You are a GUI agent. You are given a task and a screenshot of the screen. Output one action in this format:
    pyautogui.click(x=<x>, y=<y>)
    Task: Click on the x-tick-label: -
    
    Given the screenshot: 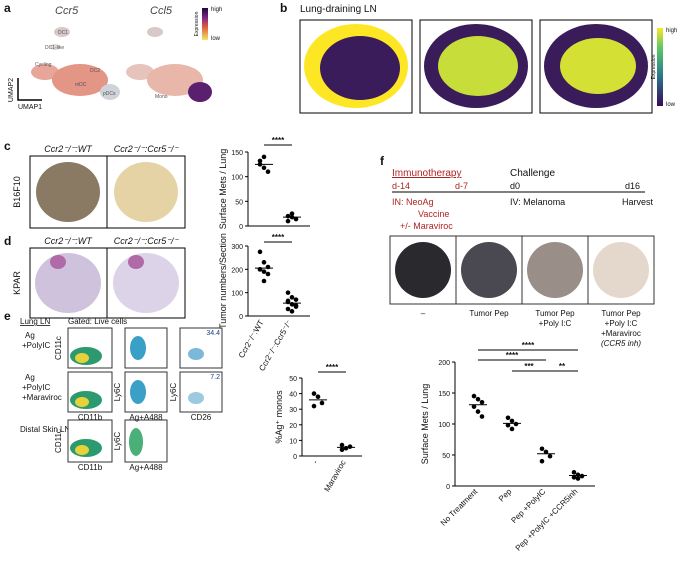 What is the action you would take?
    pyautogui.click(x=315, y=461)
    